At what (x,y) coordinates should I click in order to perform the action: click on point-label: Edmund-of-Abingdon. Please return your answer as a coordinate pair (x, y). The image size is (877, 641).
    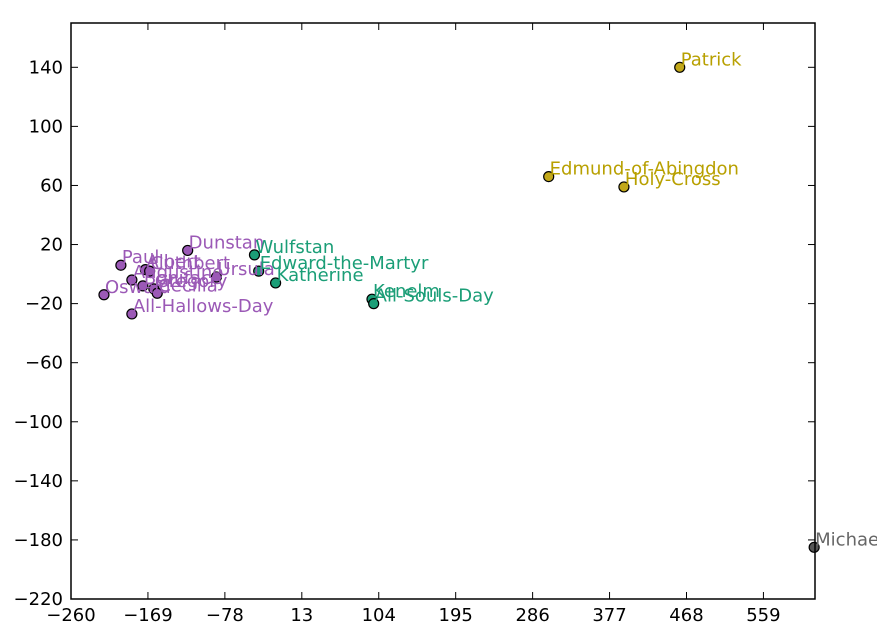
    Looking at the image, I should click on (644, 169).